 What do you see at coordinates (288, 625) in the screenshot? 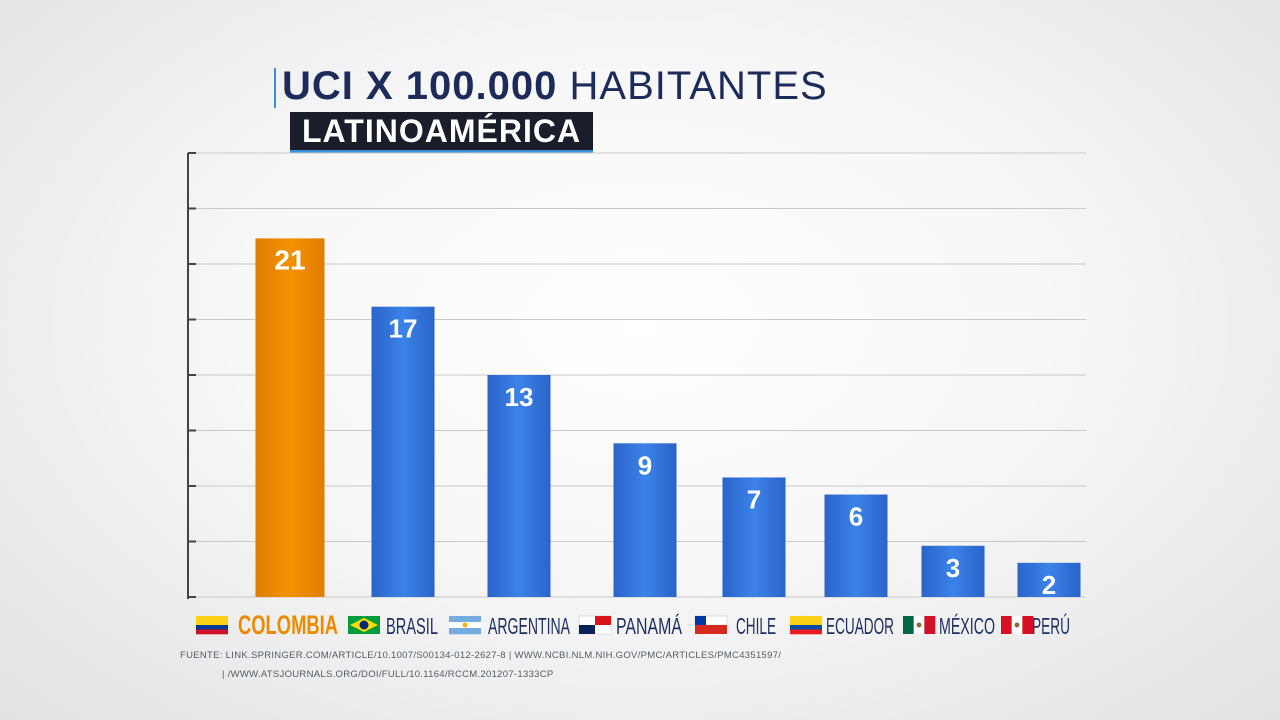
I see `category-label: COLOMBIA` at bounding box center [288, 625].